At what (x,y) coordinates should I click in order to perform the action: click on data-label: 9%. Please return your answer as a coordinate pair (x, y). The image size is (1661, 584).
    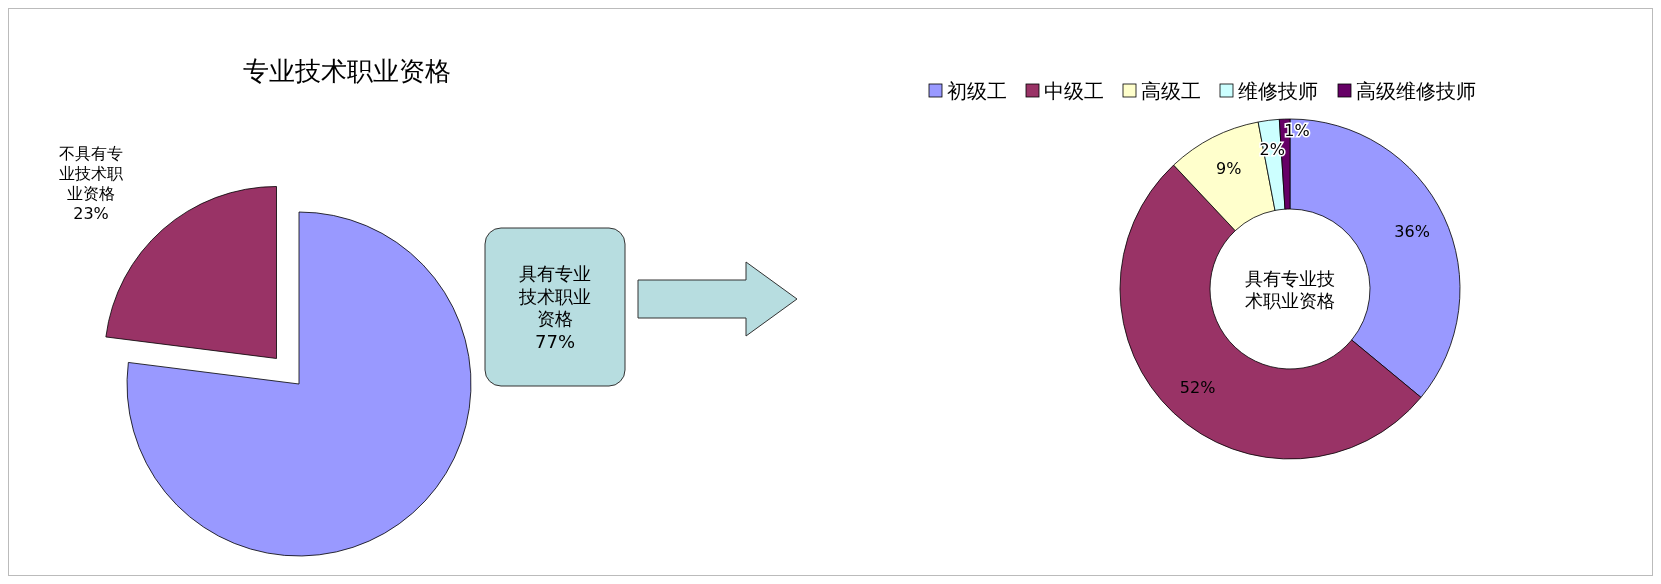
    Looking at the image, I should click on (1229, 169).